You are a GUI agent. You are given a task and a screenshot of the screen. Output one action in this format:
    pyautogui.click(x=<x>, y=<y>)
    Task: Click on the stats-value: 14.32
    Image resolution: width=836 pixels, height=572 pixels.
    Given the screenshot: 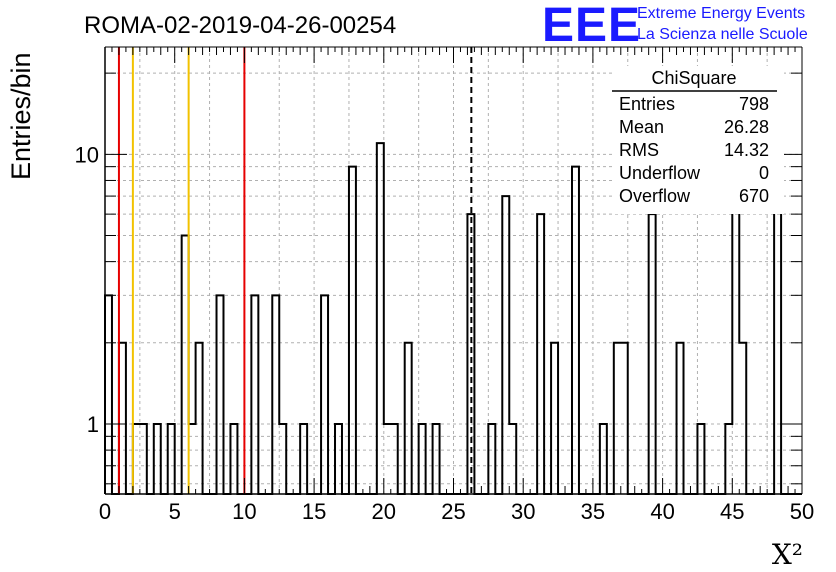 What is the action you would take?
    pyautogui.click(x=746, y=150)
    